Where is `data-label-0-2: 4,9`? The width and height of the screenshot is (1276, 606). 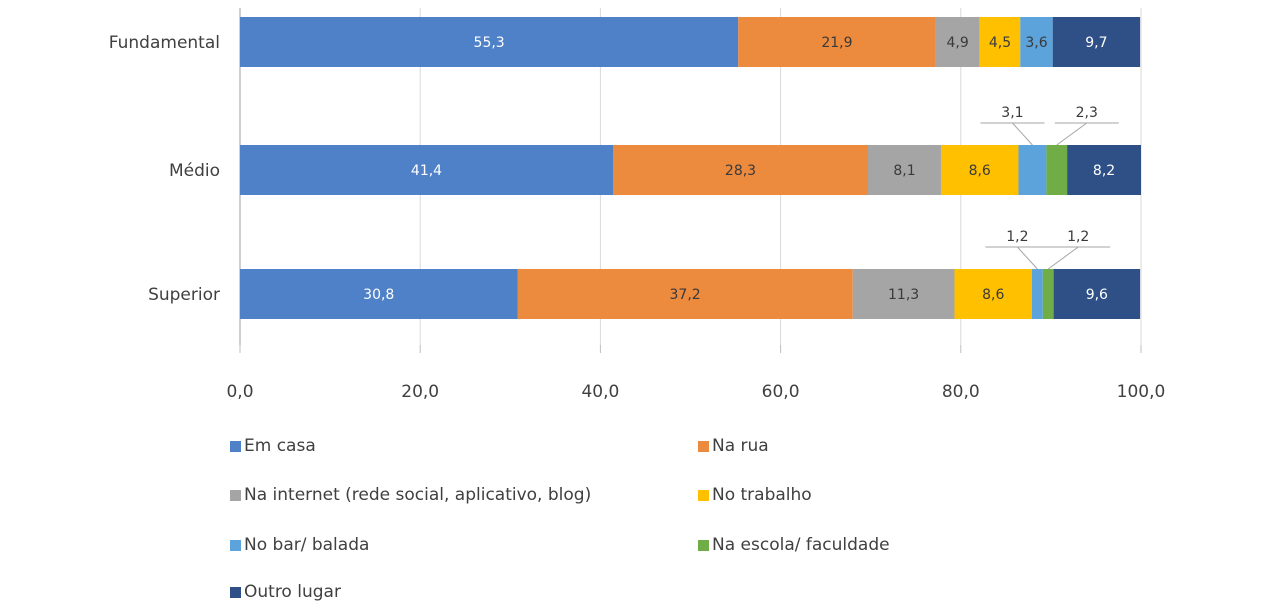 data-label-0-2: 4,9 is located at coordinates (958, 43).